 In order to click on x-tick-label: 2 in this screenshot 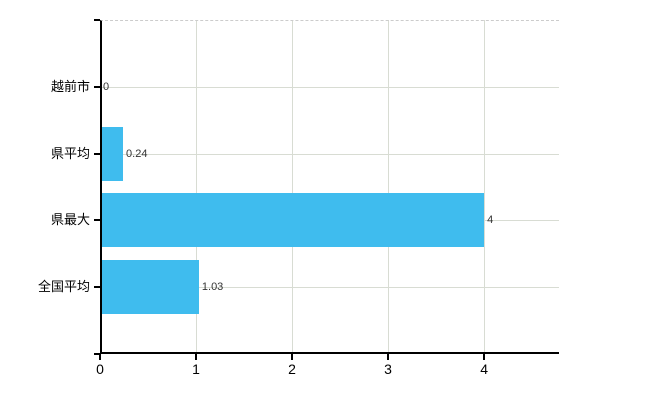, I will do `click(292, 369)`.